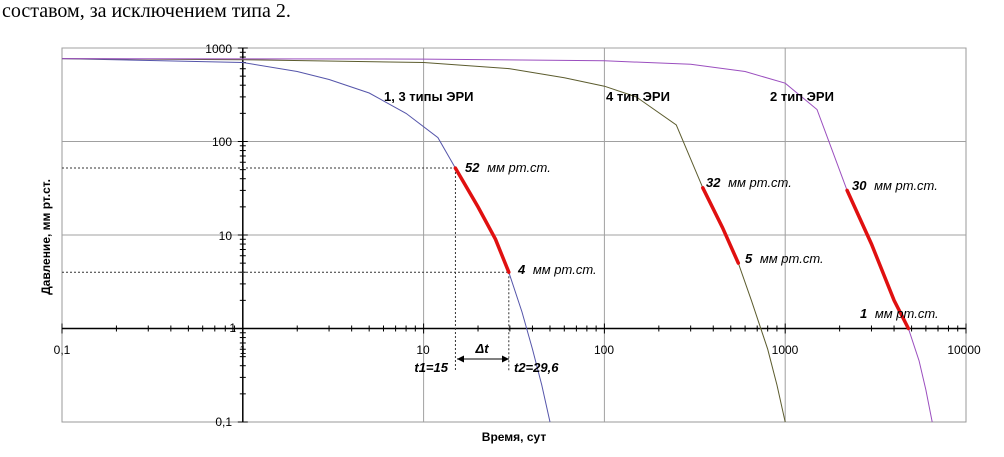 The width and height of the screenshot is (1004, 457). Describe the element at coordinates (62, 350) in the screenshot. I see `x-tick-label-0-1: 0,1` at that location.